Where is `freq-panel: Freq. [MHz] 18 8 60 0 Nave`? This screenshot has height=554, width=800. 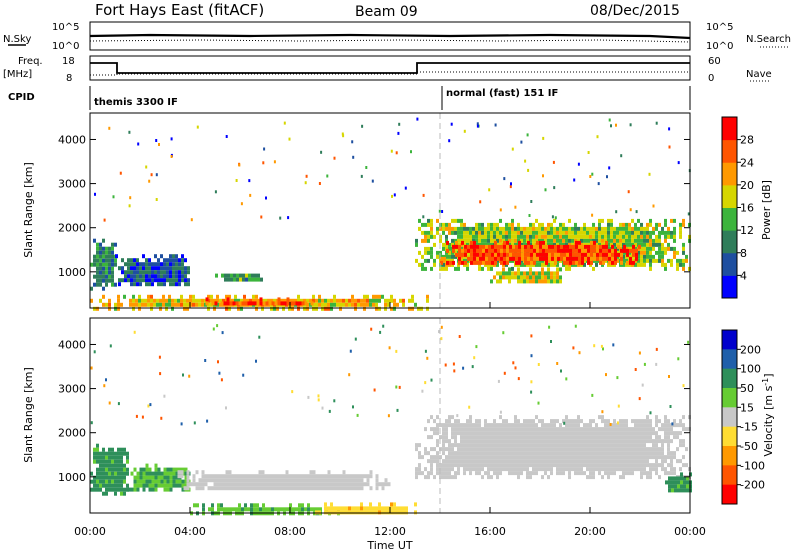 freq-panel: Freq. [MHz] 18 8 60 0 Nave is located at coordinates (387, 69).